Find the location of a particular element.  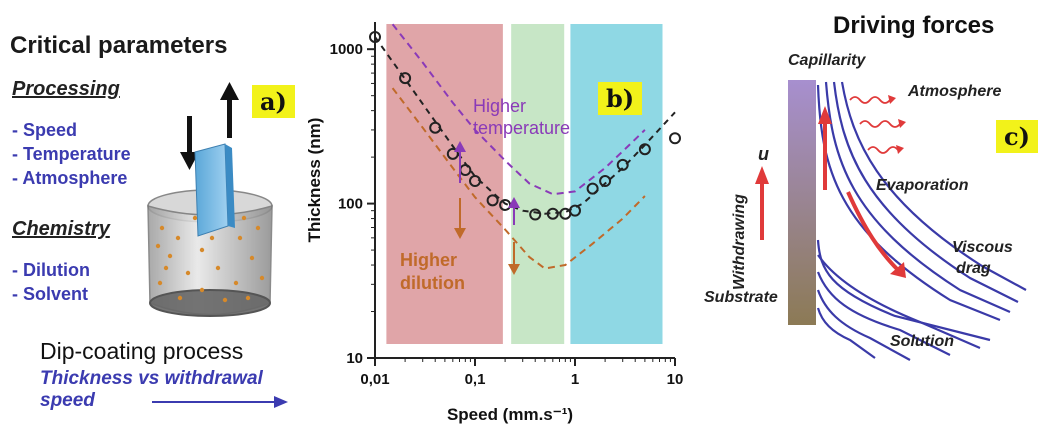

x-axis-label: Speed (mm.s⁻¹) is located at coordinates (510, 414).